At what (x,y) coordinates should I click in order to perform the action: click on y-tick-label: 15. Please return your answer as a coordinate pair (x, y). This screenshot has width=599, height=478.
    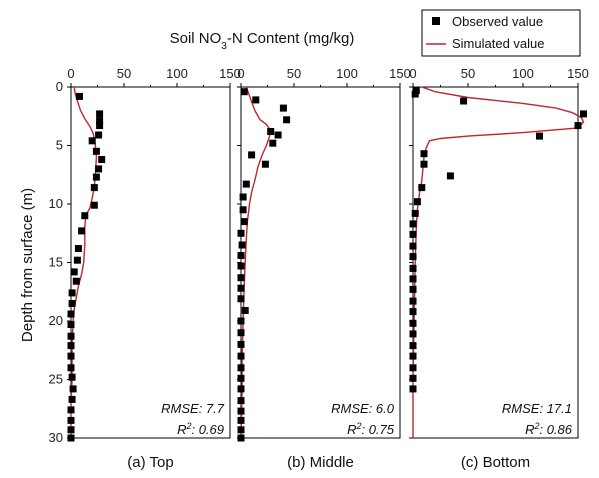
    Looking at the image, I should click on (56, 262).